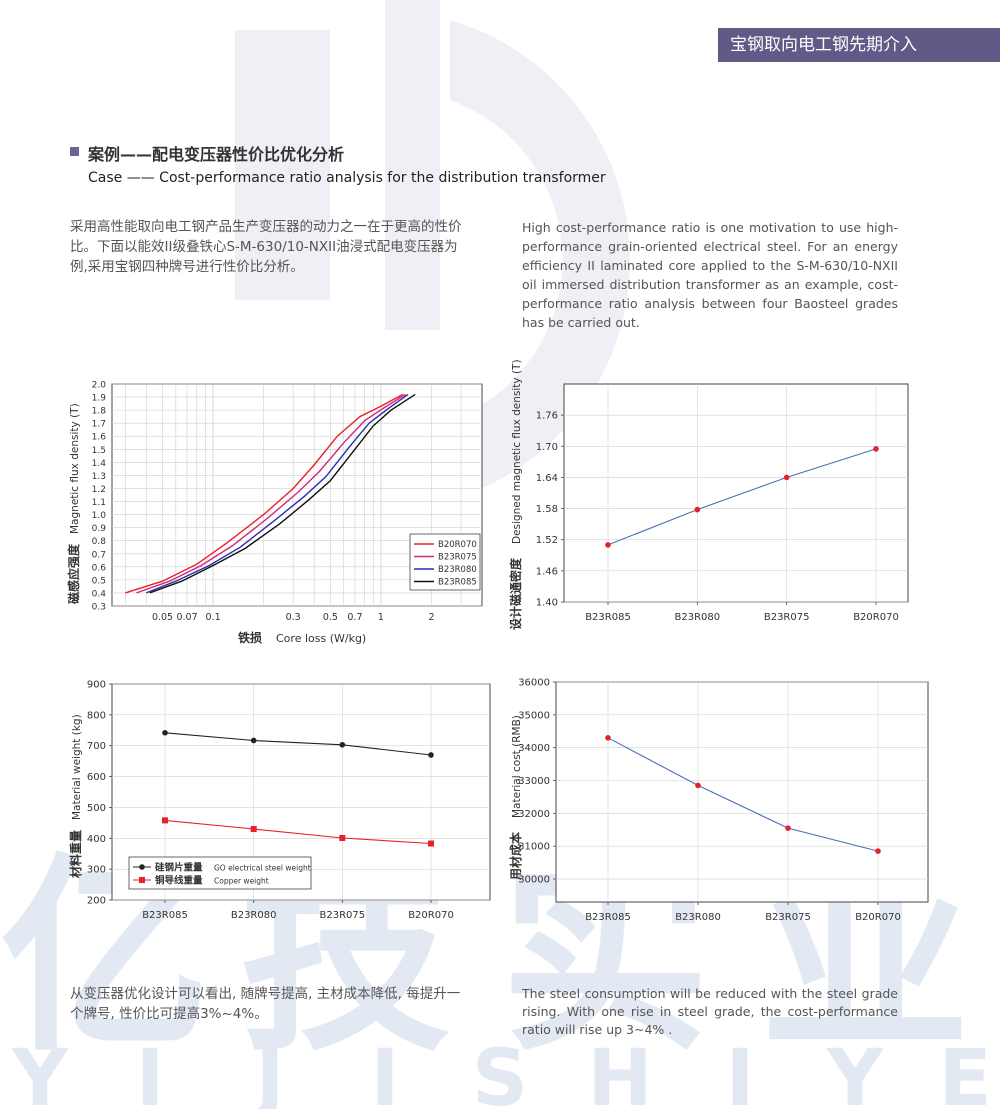 The height and width of the screenshot is (1109, 1000). What do you see at coordinates (457, 545) in the screenshot?
I see `legend-label: B20R070` at bounding box center [457, 545].